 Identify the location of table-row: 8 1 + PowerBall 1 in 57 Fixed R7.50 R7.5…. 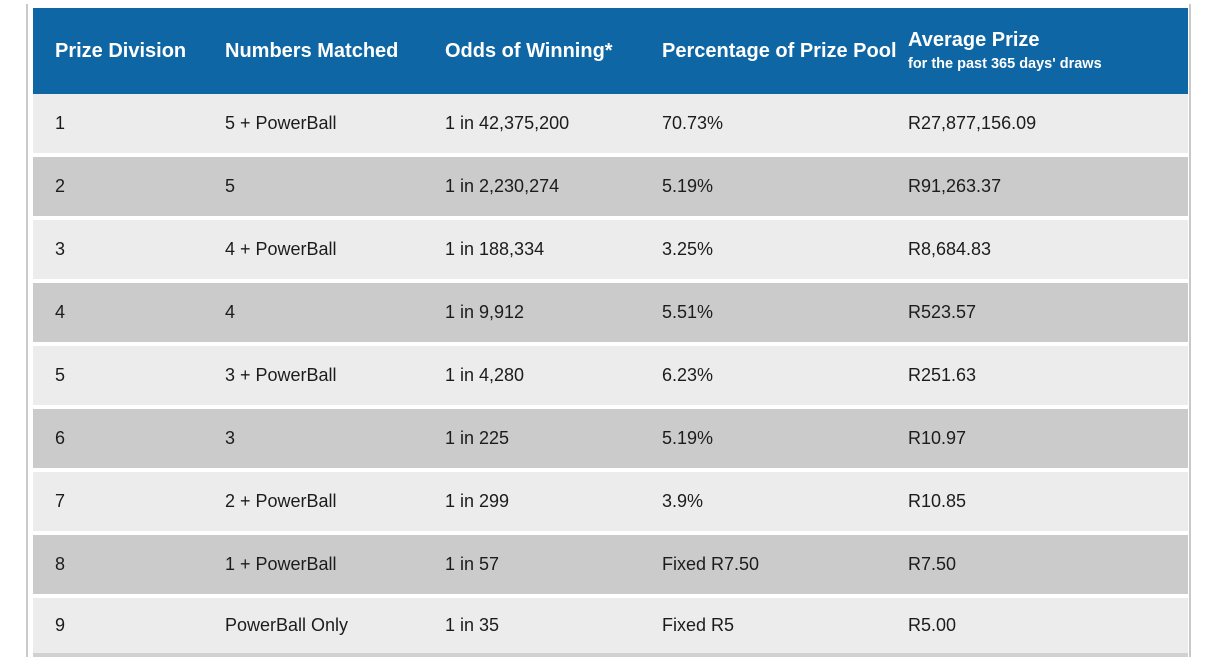
(610, 564).